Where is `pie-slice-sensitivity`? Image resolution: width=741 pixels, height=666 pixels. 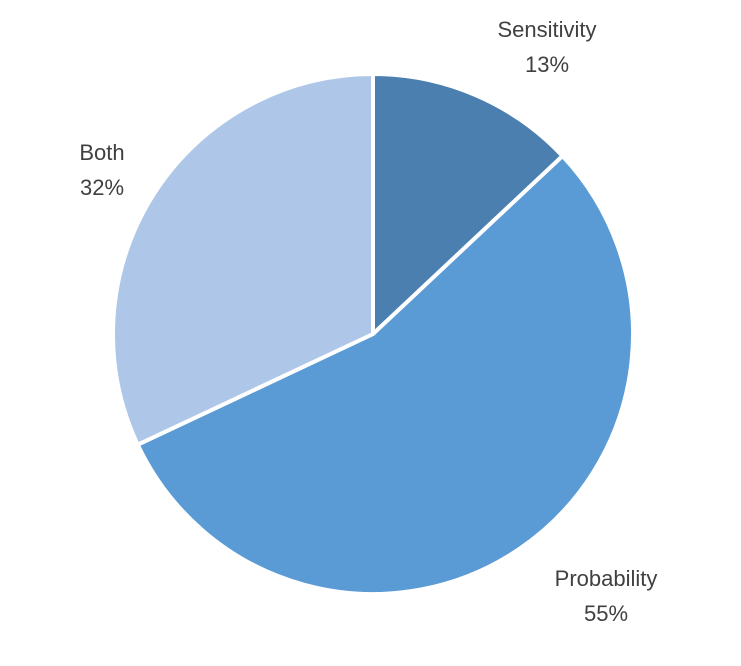 pie-slice-sensitivity is located at coordinates (468, 204).